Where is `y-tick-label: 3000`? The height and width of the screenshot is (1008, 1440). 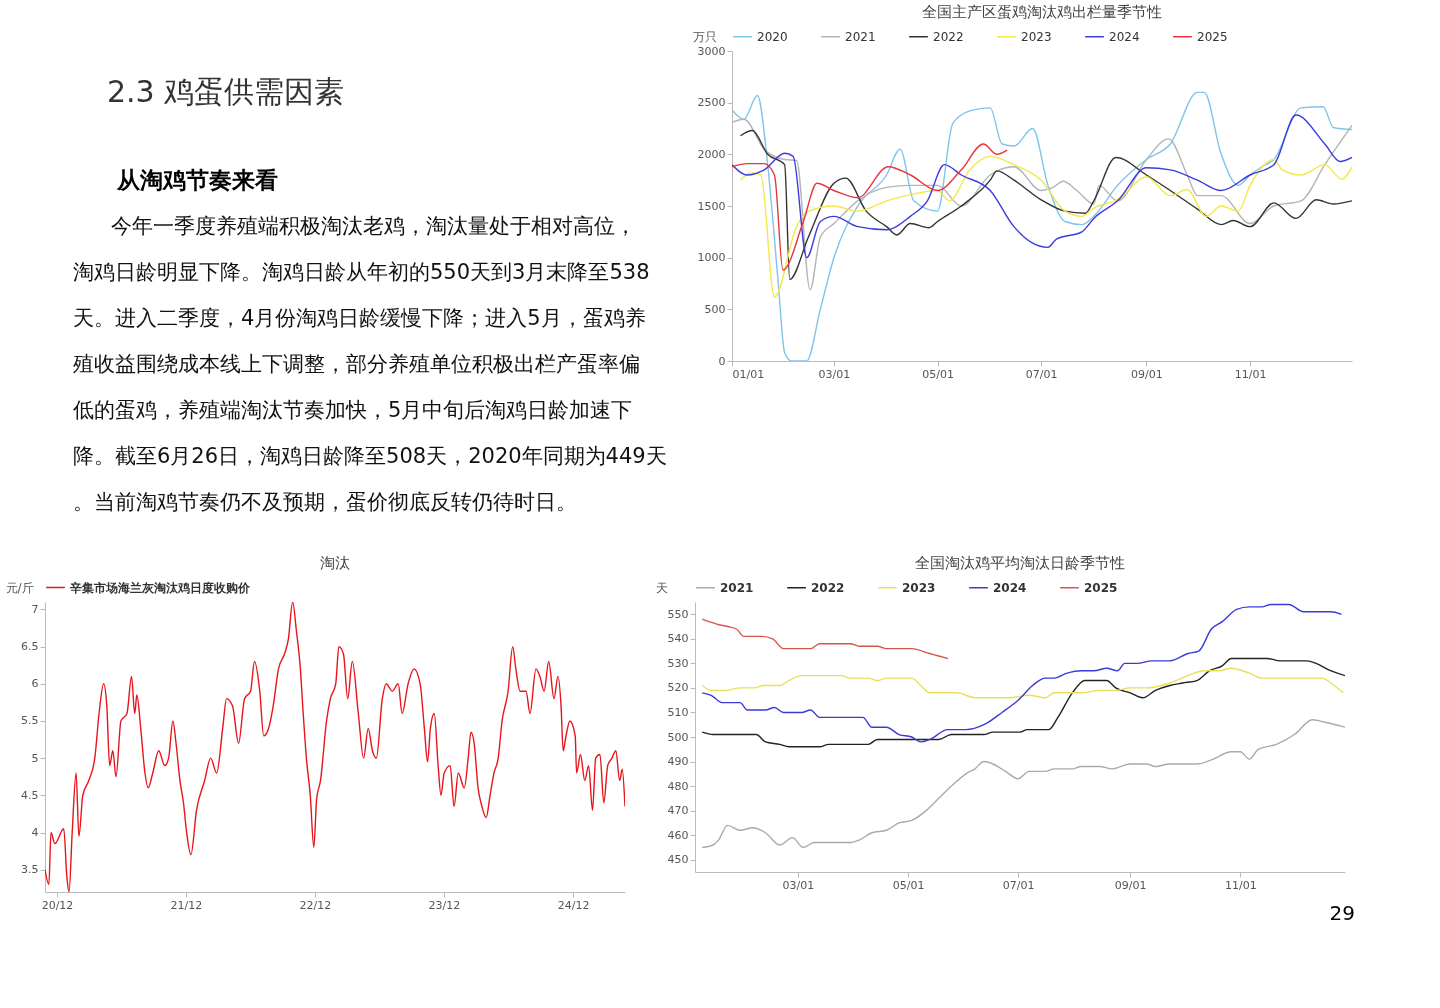
y-tick-label: 3000 is located at coordinates (711, 51).